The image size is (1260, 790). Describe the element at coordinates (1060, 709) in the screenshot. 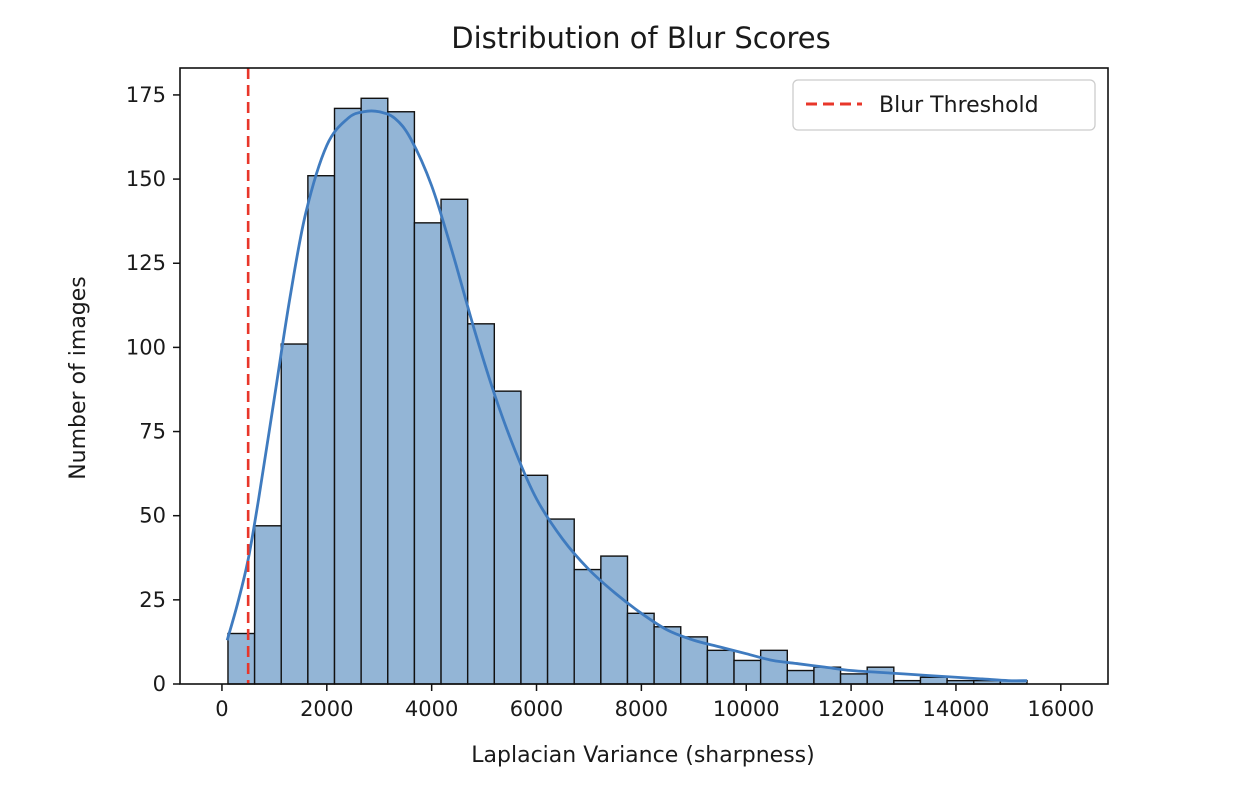

I see `x-tick-label: 16000` at that location.